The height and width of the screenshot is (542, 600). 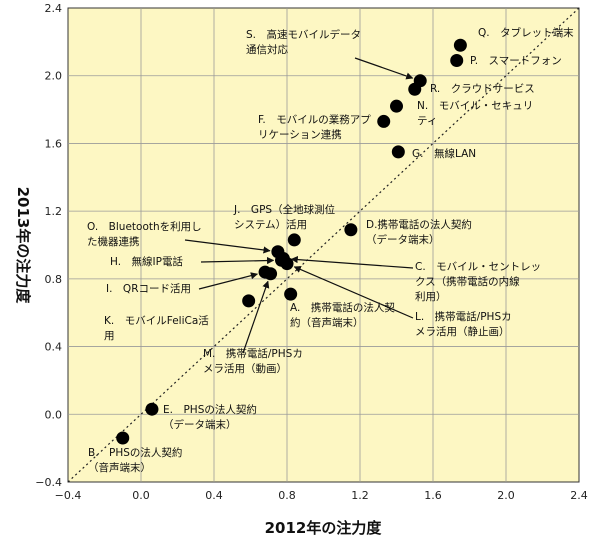 I want to click on point-label-line: 通信対応, so click(x=267, y=49).